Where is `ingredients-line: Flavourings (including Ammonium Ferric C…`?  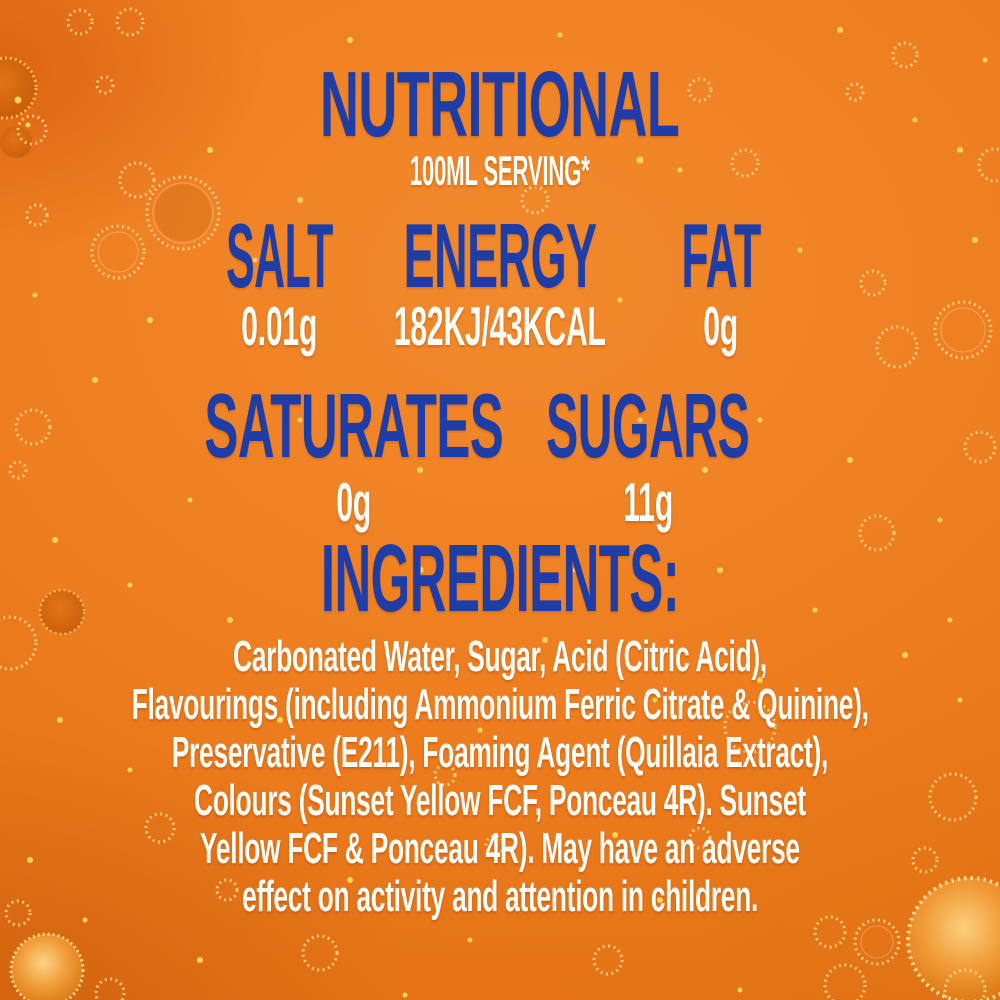 ingredients-line: Flavourings (including Ammonium Ferric C… is located at coordinates (500, 704).